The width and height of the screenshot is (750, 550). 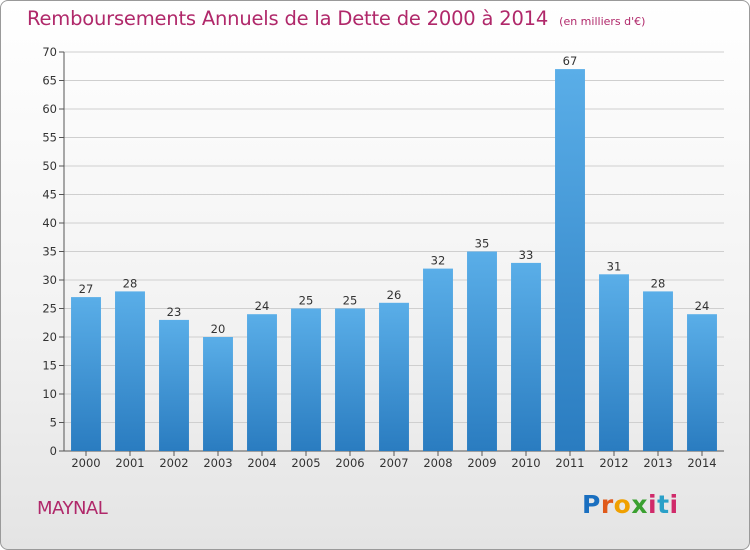 What do you see at coordinates (305, 463) in the screenshot?
I see `x-tick-label: 2005` at bounding box center [305, 463].